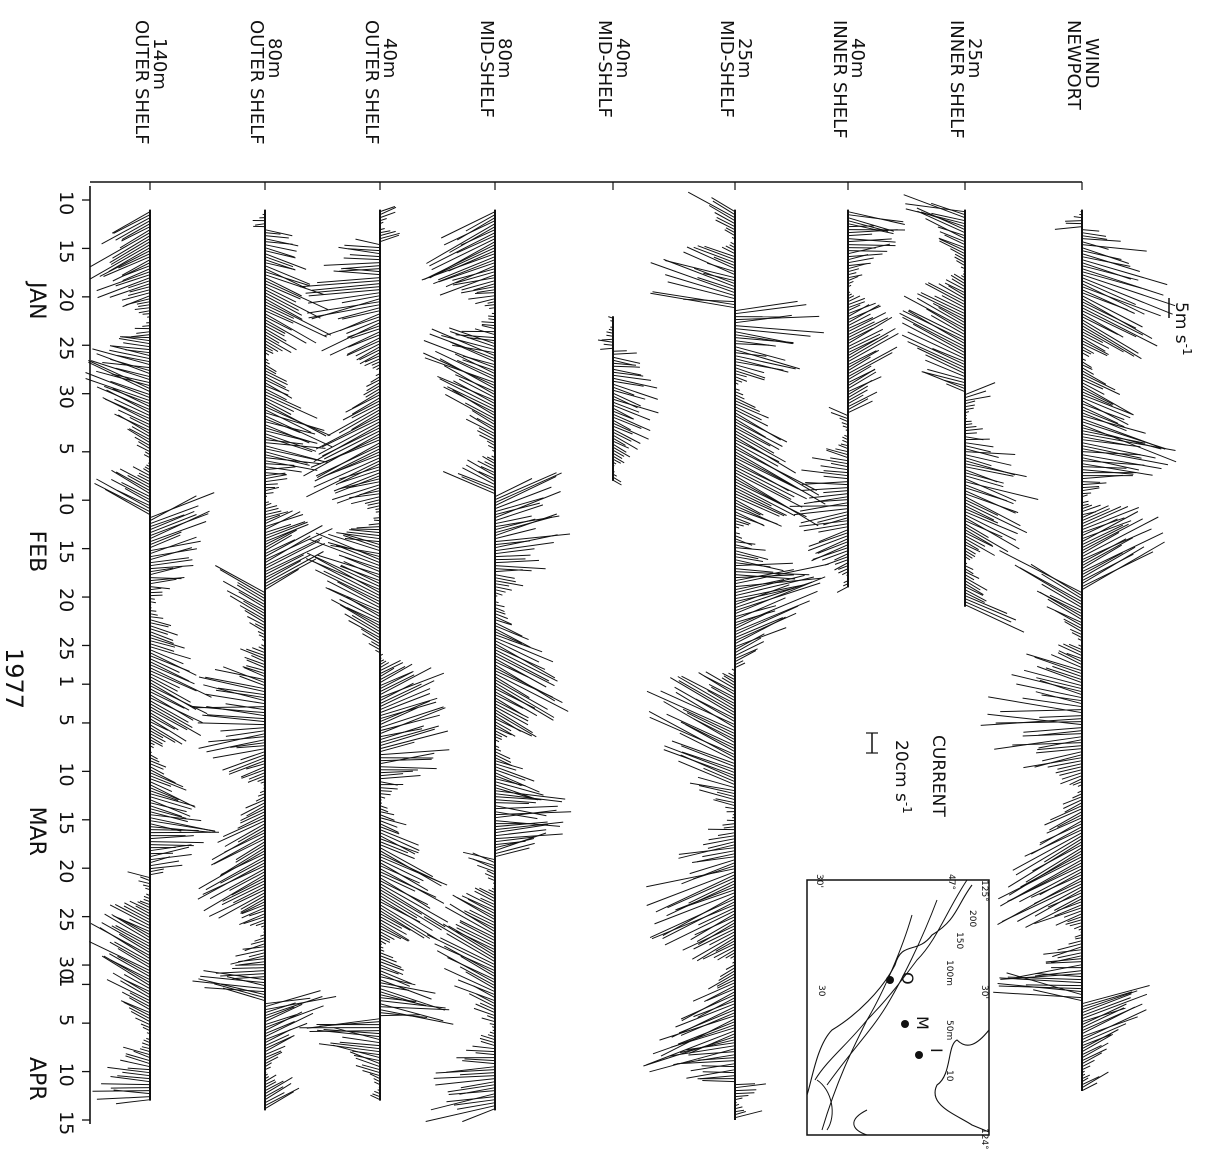 Image resolution: width=1225 pixels, height=1164 pixels. Describe the element at coordinates (984, 1139) in the screenshot. I see `inset-coordinate-label: 124°` at that location.